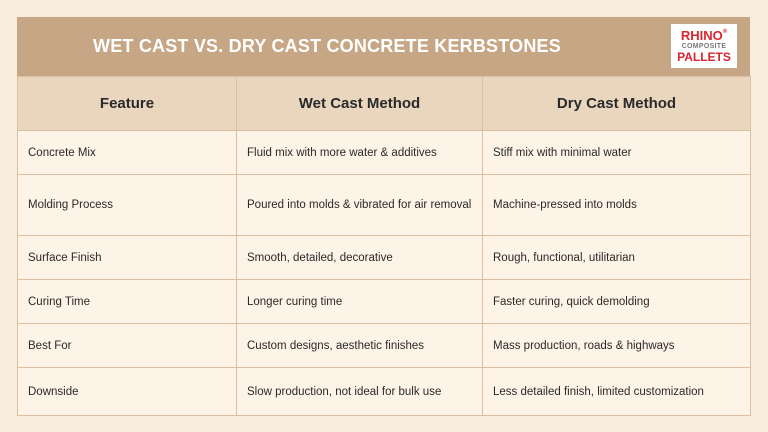 The width and height of the screenshot is (768, 432). Describe the element at coordinates (359, 301) in the screenshot. I see `table-cell: Longer curing time` at that location.